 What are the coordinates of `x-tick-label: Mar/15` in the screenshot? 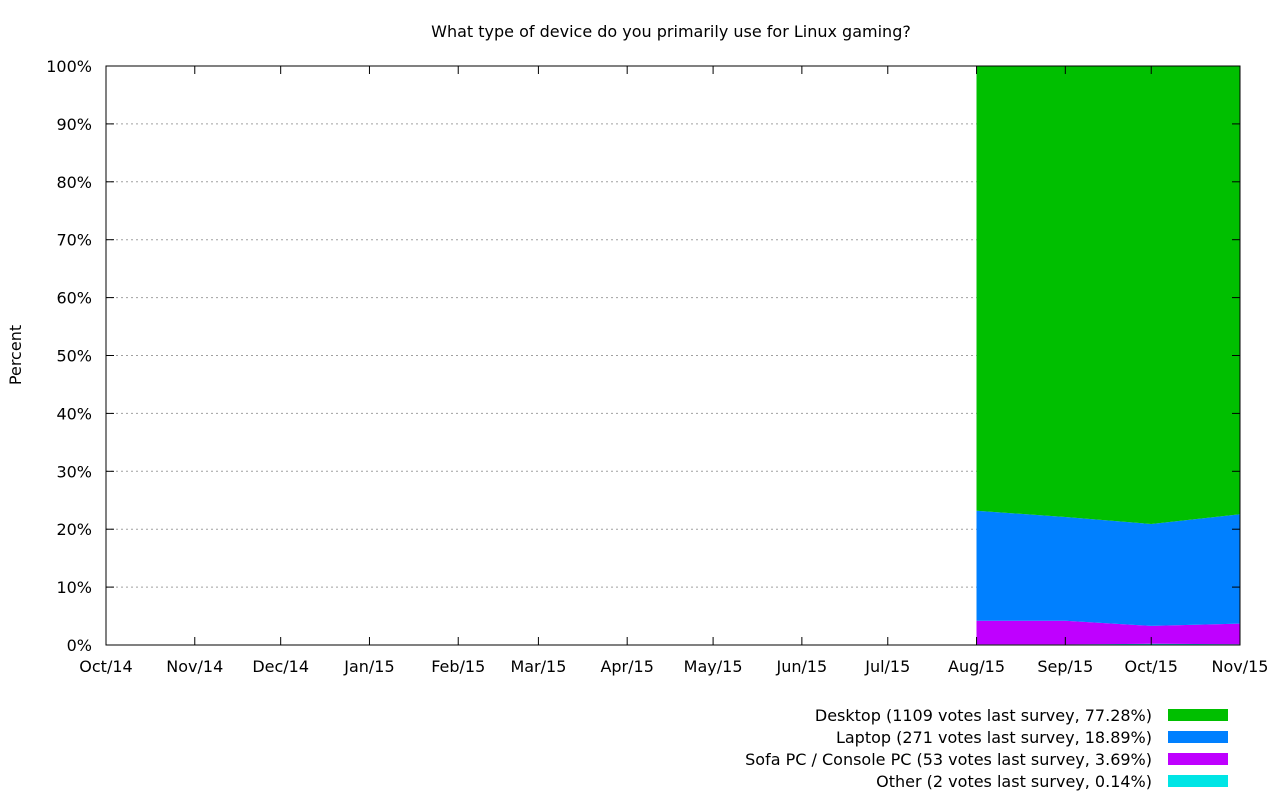 It's located at (538, 666).